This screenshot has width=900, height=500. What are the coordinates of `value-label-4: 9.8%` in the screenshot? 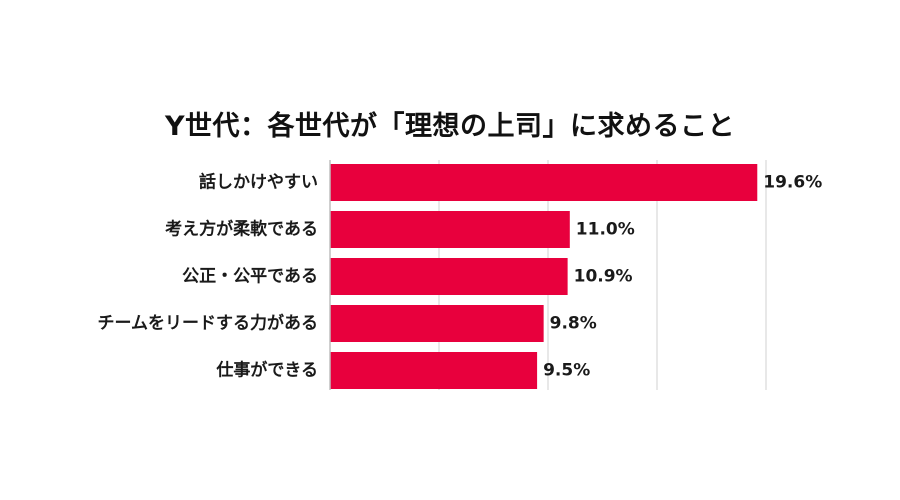 It's located at (573, 324).